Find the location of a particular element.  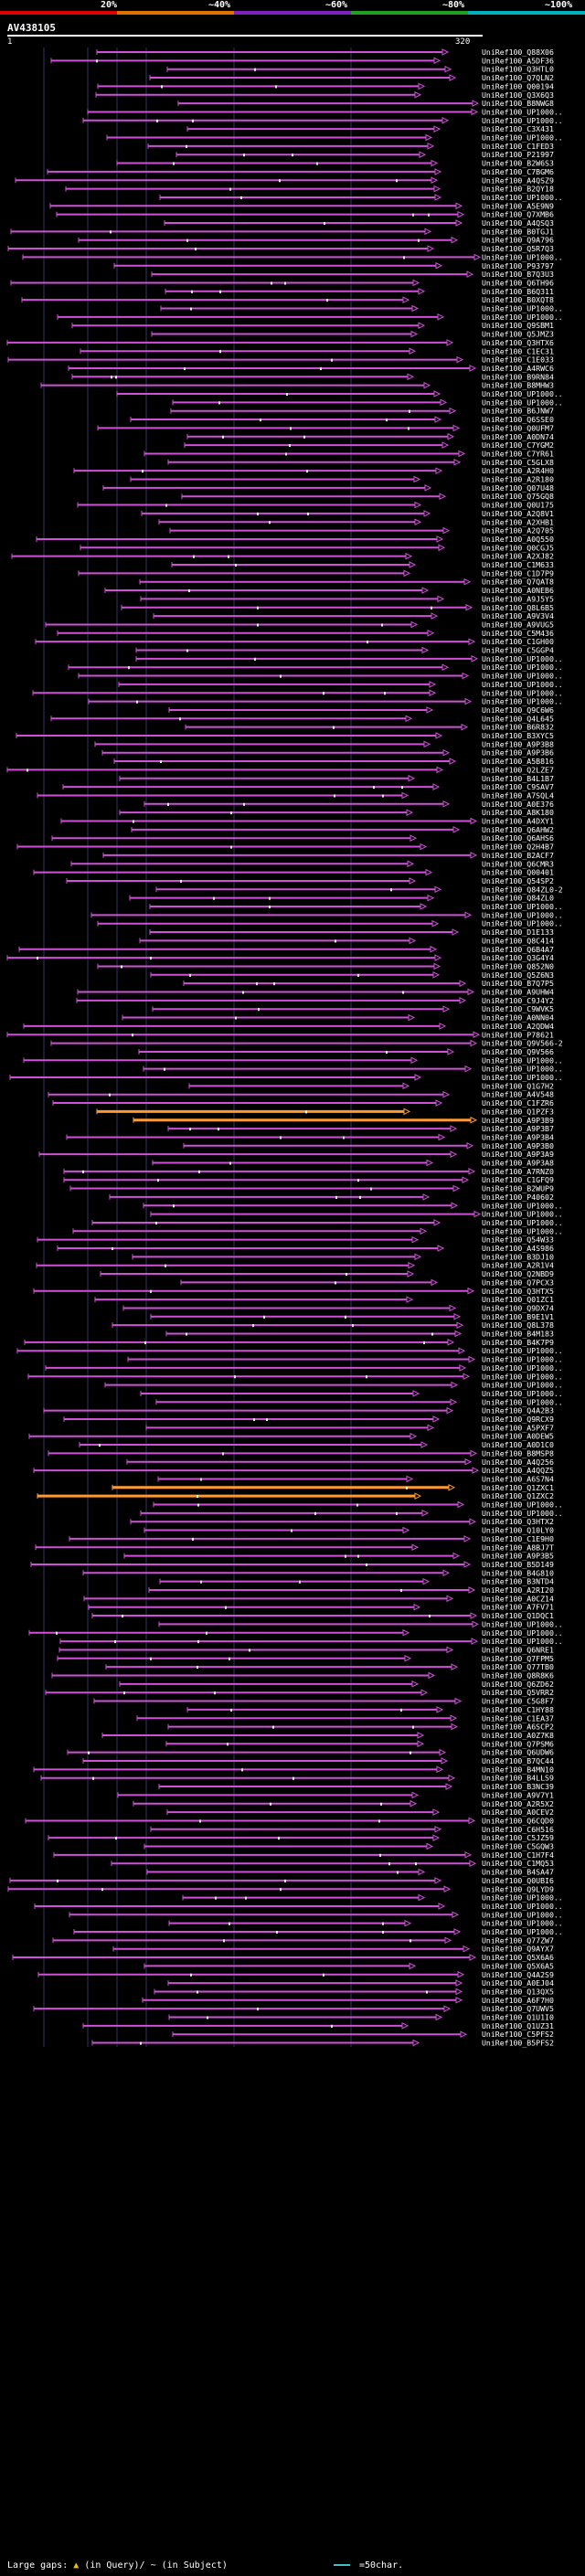

hit-label: UniRef100_A9P3B9 is located at coordinates (518, 1120).